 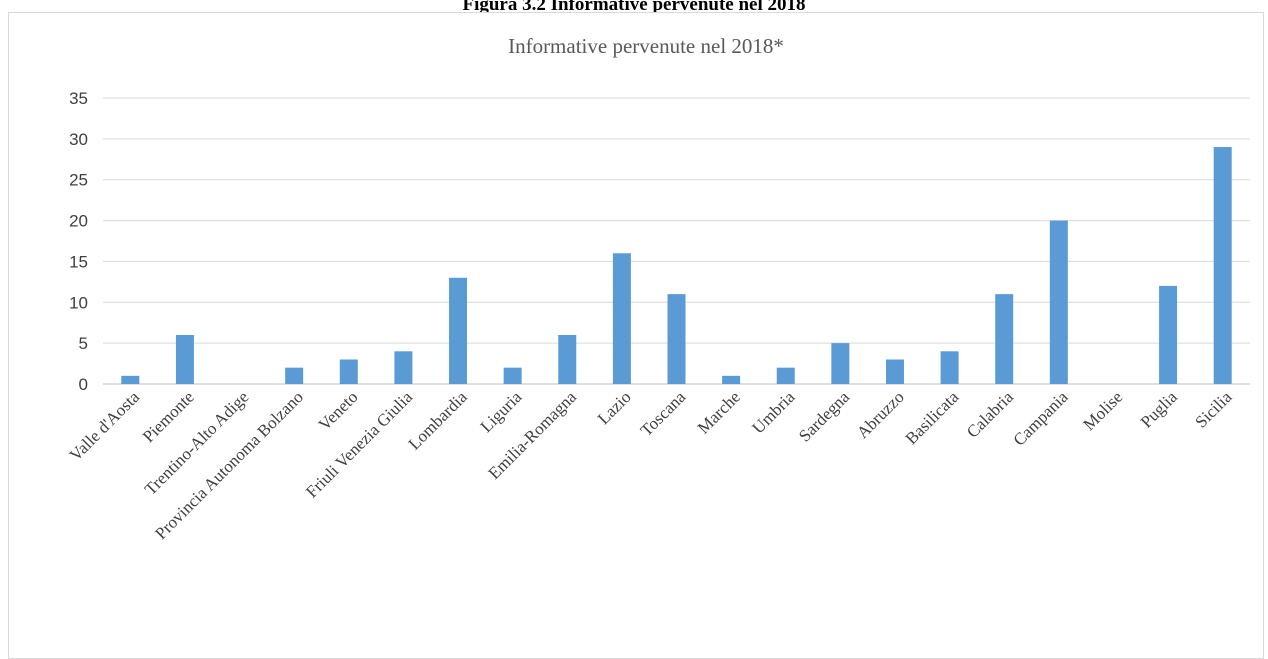 I want to click on y-tick-label: 5, so click(x=83, y=343).